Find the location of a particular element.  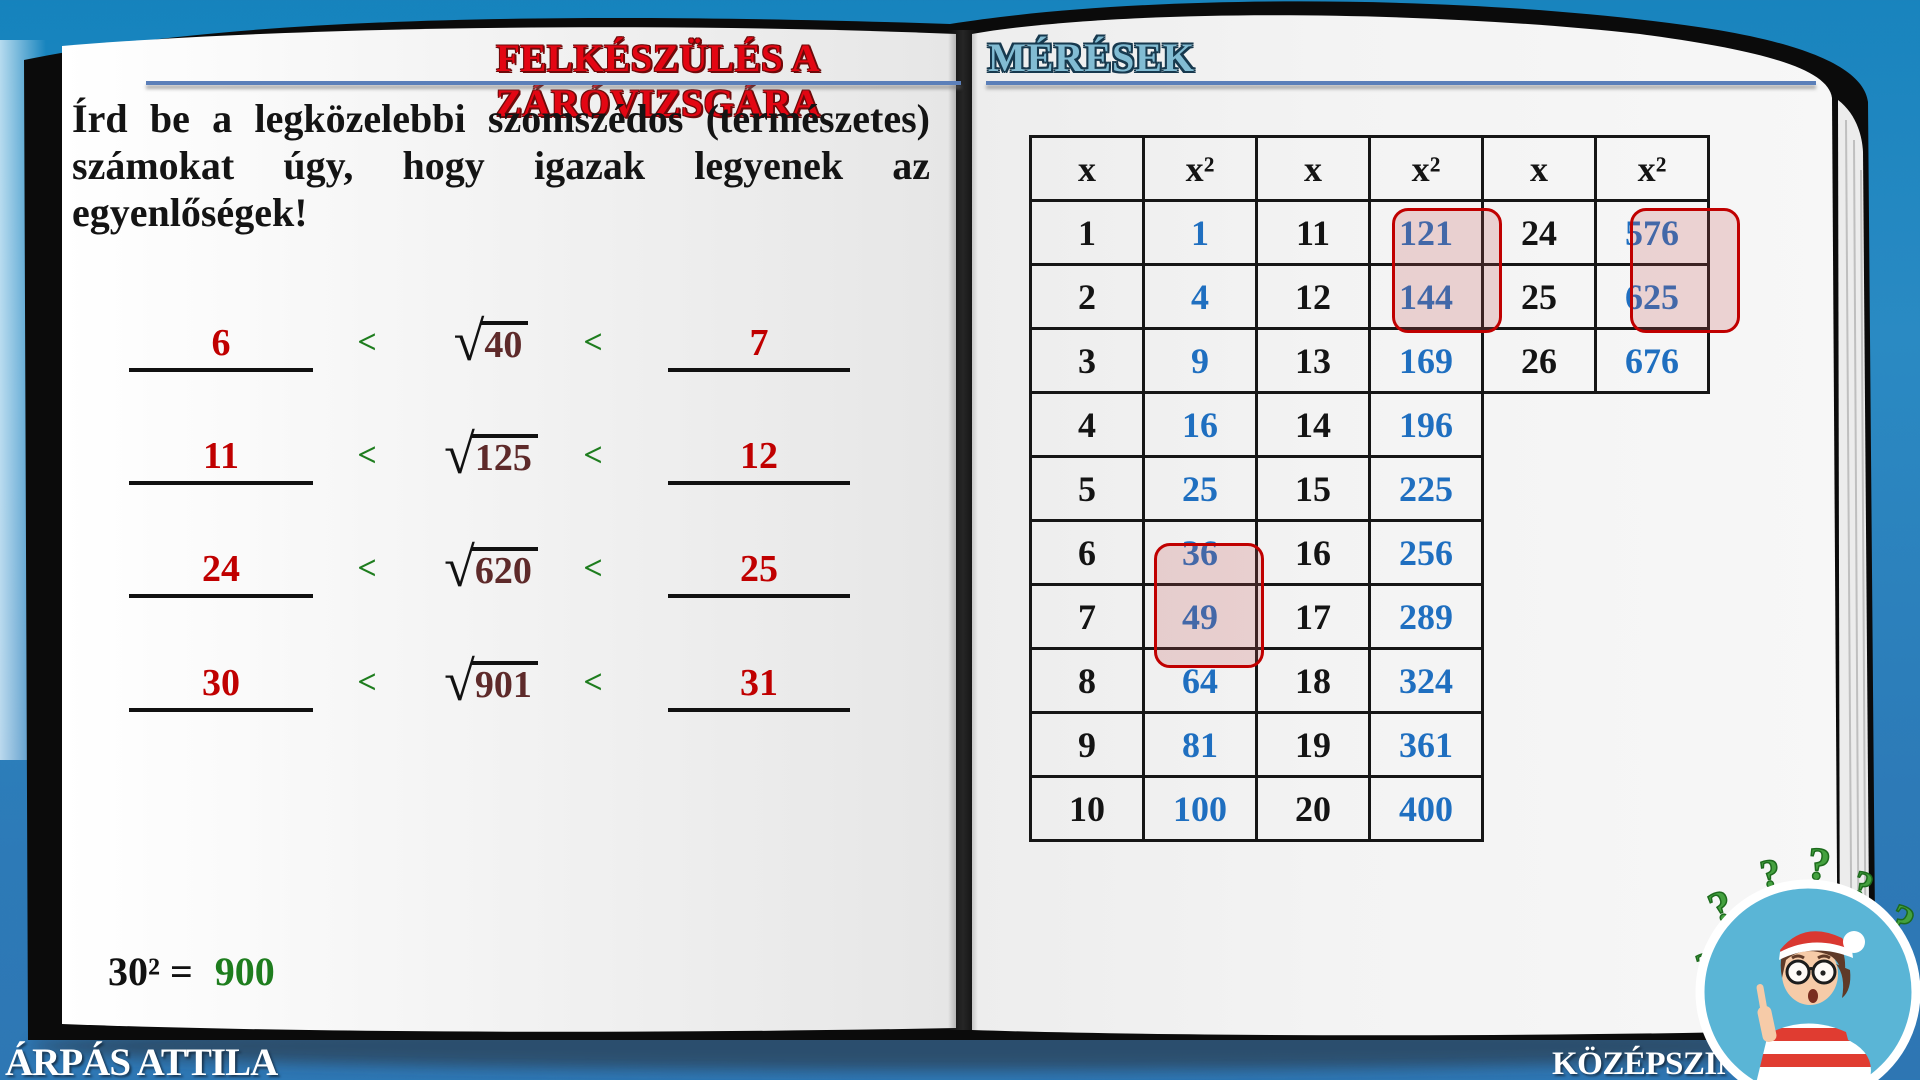

exercise-row: 11 < √ 125 < 12 is located at coordinates (480, 455).